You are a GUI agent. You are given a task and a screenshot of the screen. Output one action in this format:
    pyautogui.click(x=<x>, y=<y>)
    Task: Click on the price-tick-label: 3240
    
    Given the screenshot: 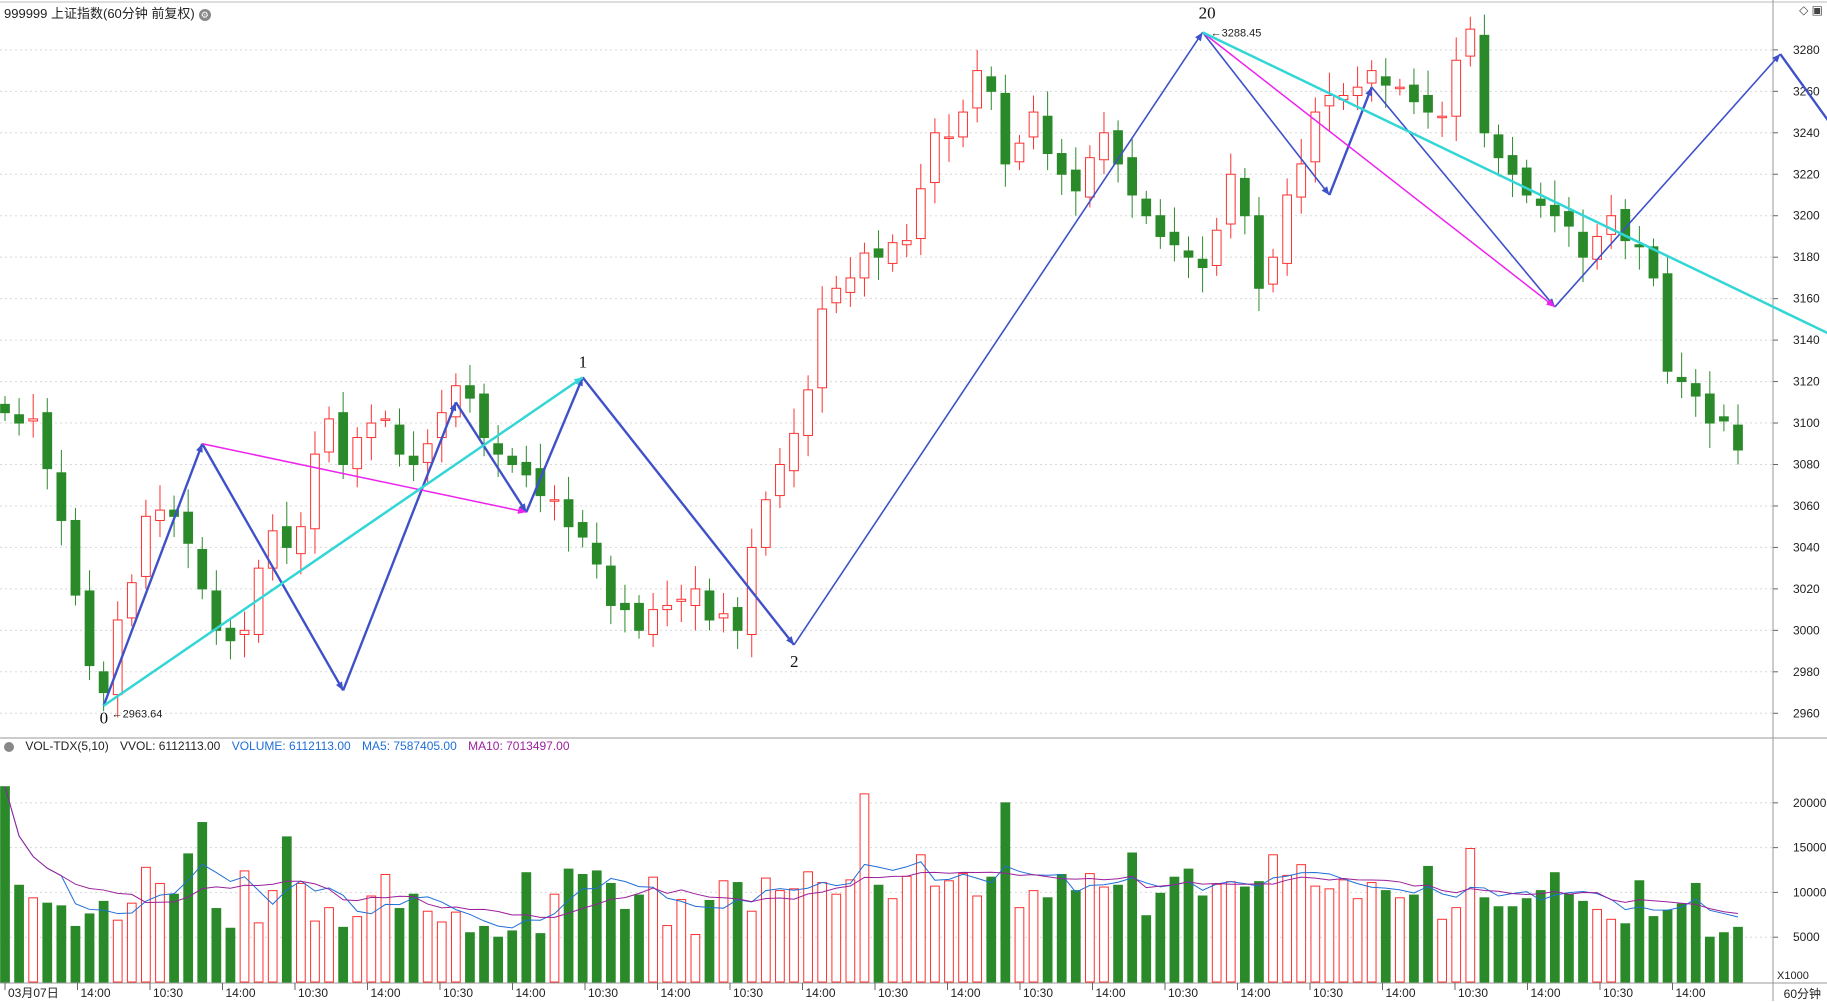 What is the action you would take?
    pyautogui.click(x=1806, y=133)
    